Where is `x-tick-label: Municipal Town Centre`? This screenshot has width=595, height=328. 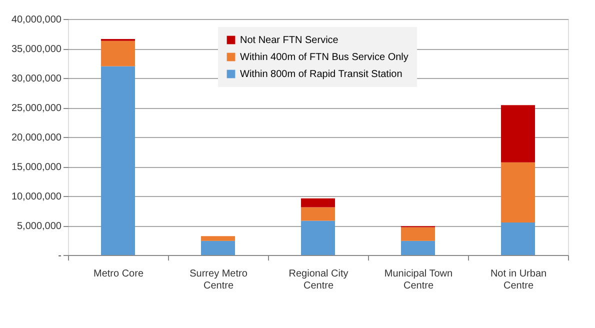 x-tick-label: Municipal Town Centre is located at coordinates (418, 280).